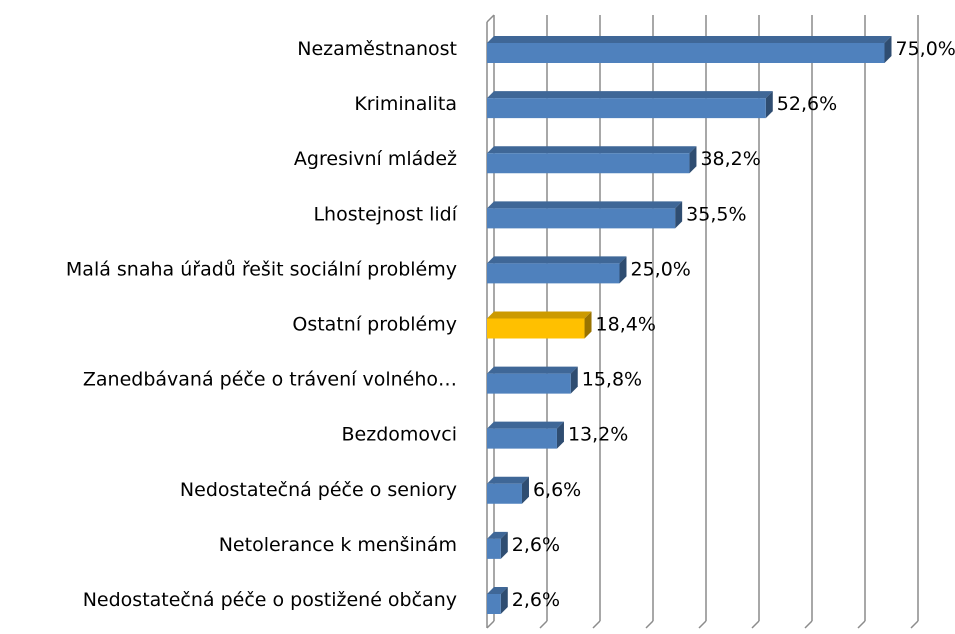 The height and width of the screenshot is (634, 955). Describe the element at coordinates (490, 18) in the screenshot. I see `axis-top` at that location.